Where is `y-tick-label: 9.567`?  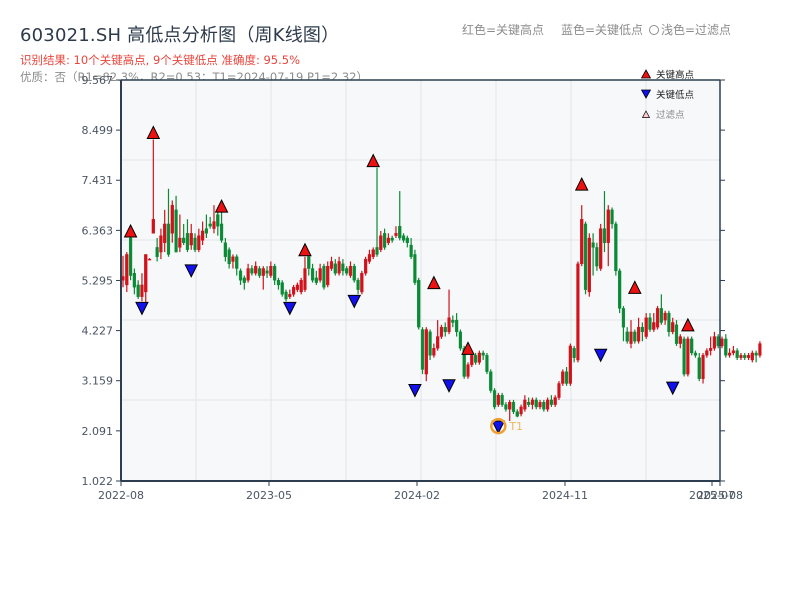 y-tick-label: 9.567 is located at coordinates (98, 80).